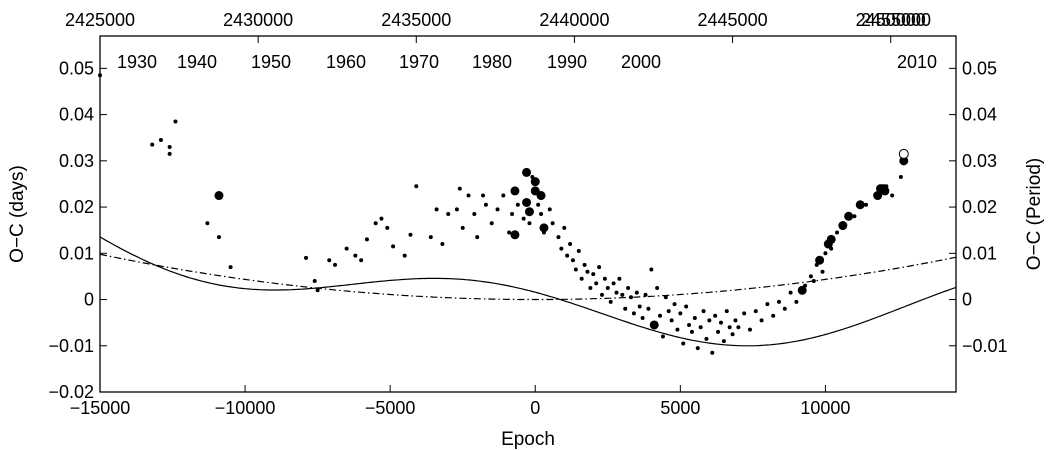 The width and height of the screenshot is (1050, 450). I want to click on right-tick-label: 0, so click(967, 300).